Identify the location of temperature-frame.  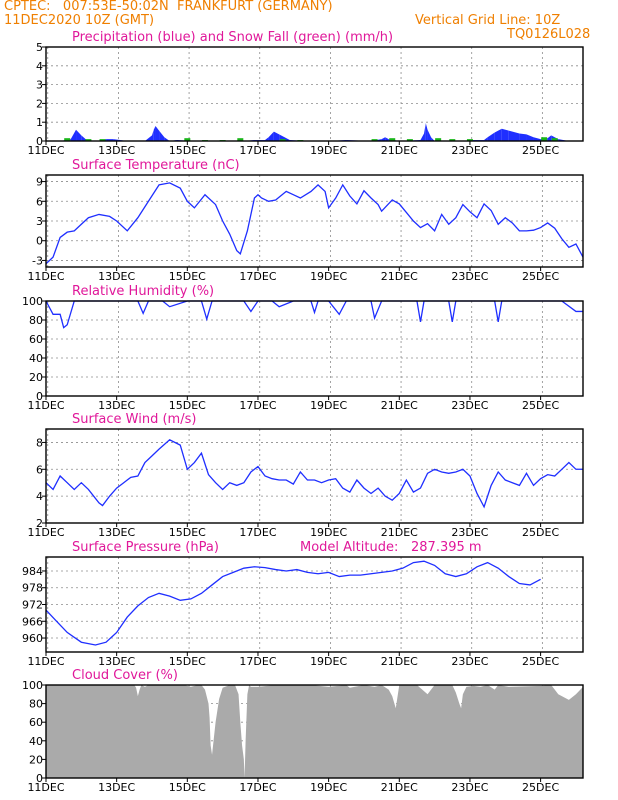
(314, 221).